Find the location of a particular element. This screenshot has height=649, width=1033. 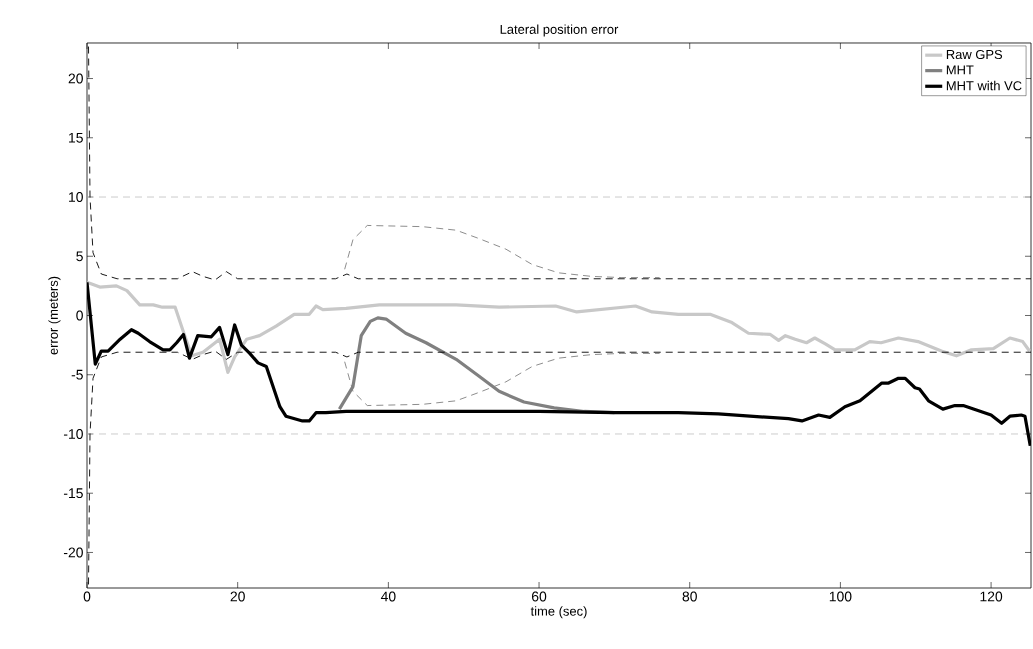

y-tick-label: 20 is located at coordinates (75, 78).